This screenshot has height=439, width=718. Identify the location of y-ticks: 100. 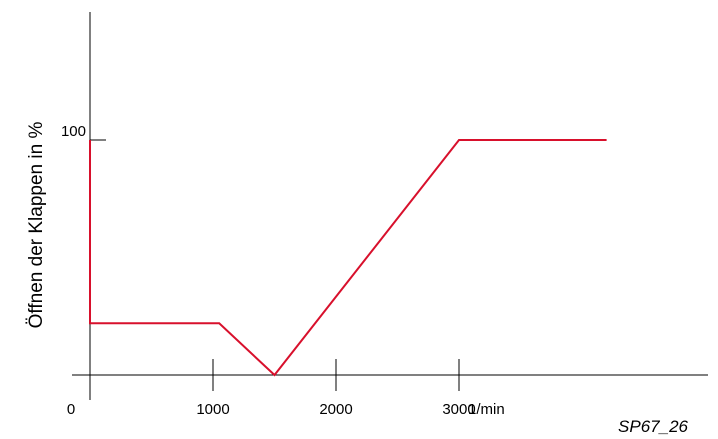
(83, 132).